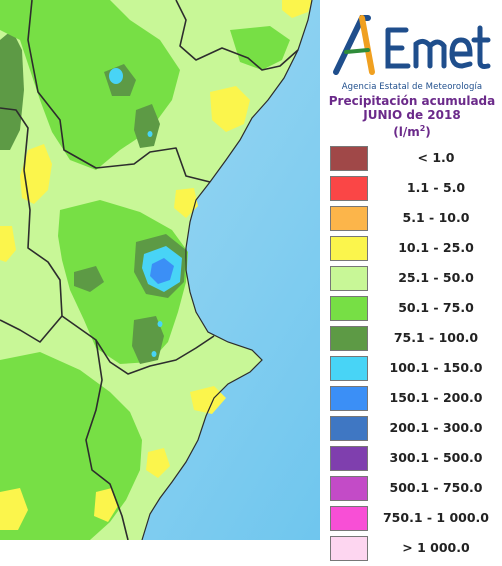 This screenshot has height=566, width=502. I want to click on legend-row: 500.1 - 750.0, so click(416, 491).